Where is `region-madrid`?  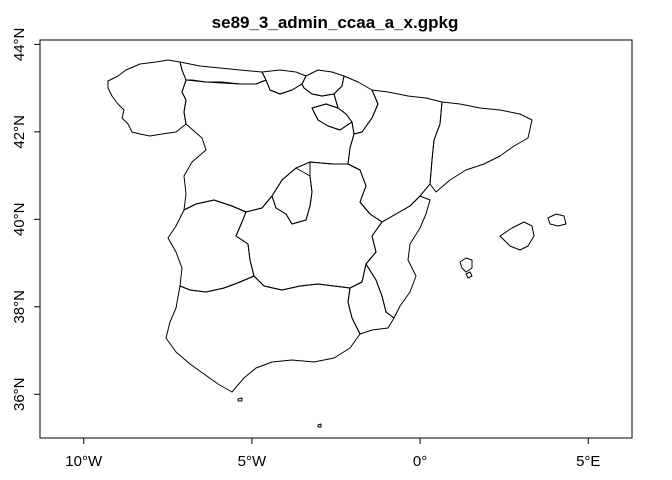 region-madrid is located at coordinates (292, 196).